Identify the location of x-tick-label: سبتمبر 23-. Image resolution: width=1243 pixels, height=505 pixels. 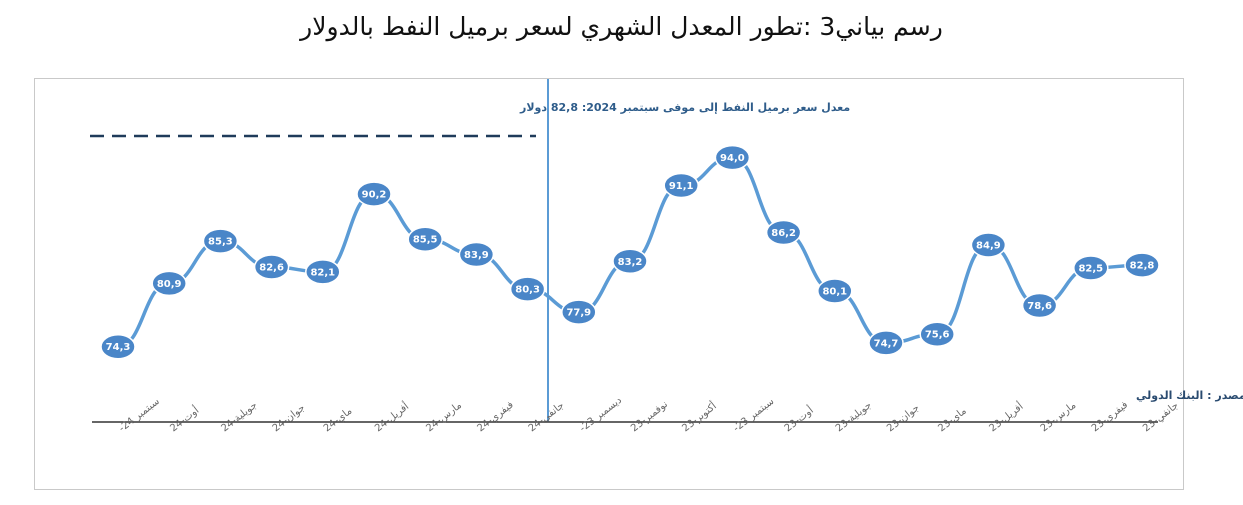
(753, 415).